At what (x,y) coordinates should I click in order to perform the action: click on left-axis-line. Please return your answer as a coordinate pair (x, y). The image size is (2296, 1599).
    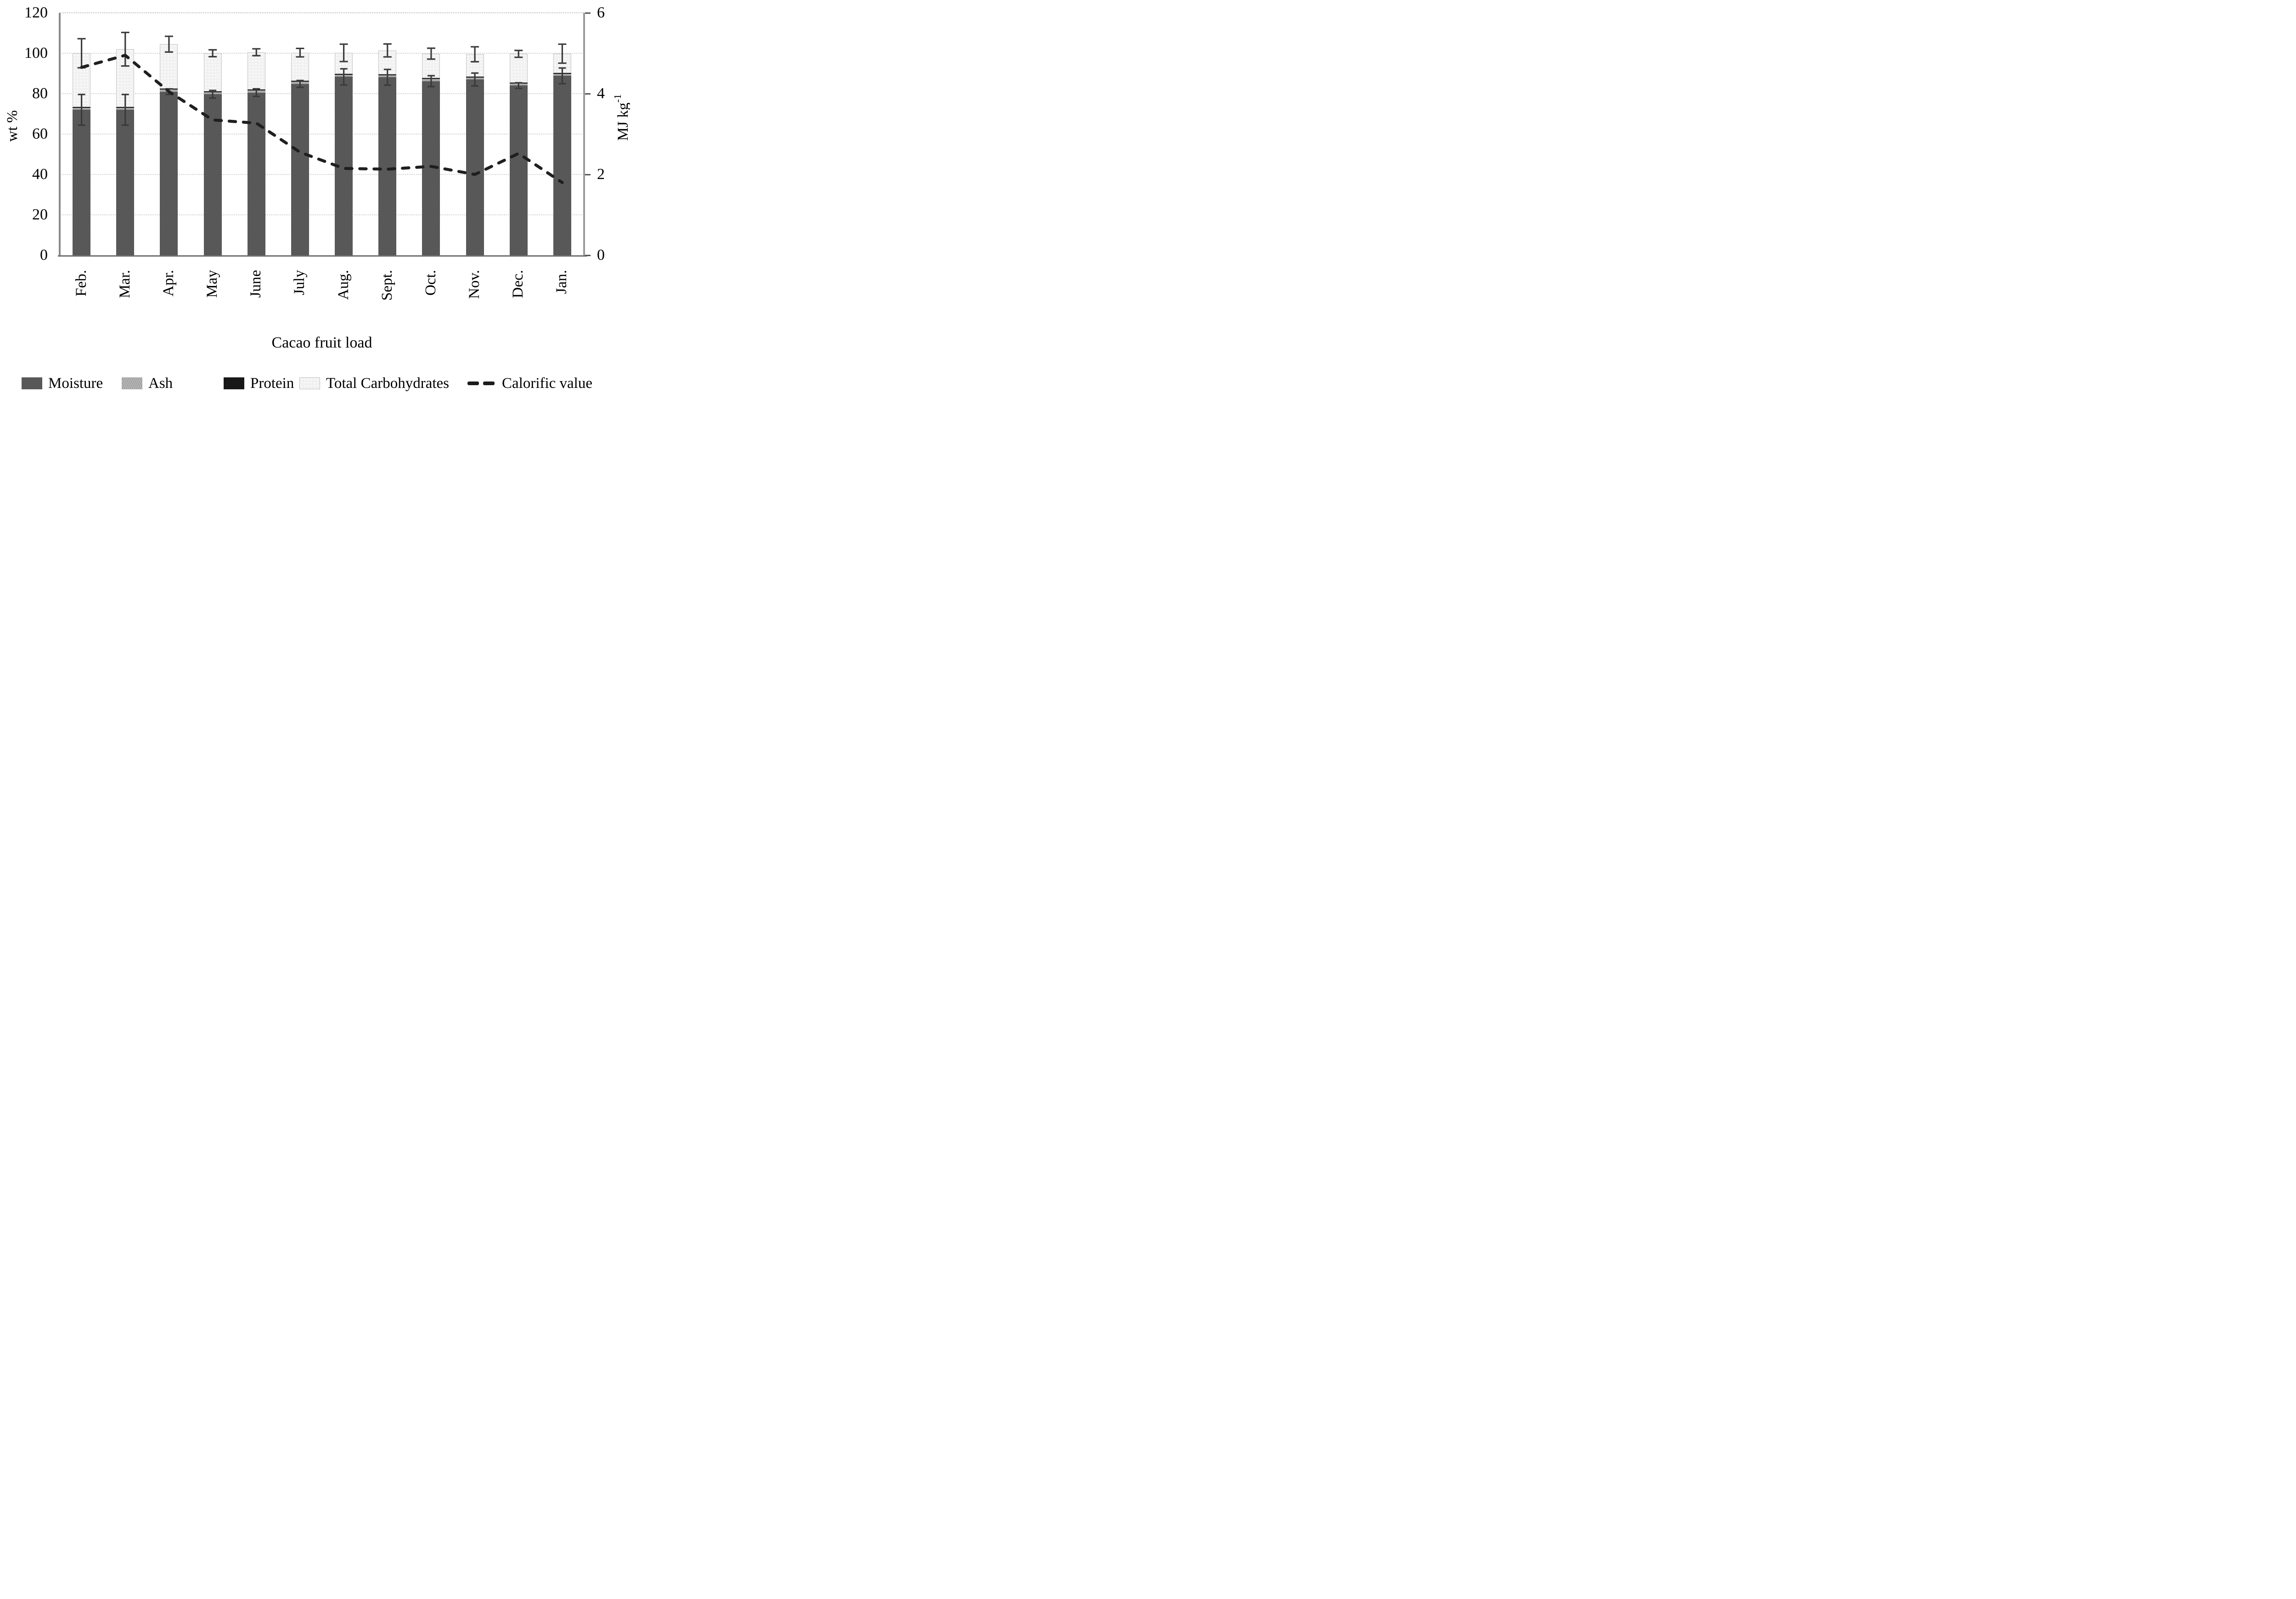
    Looking at the image, I should click on (60, 135).